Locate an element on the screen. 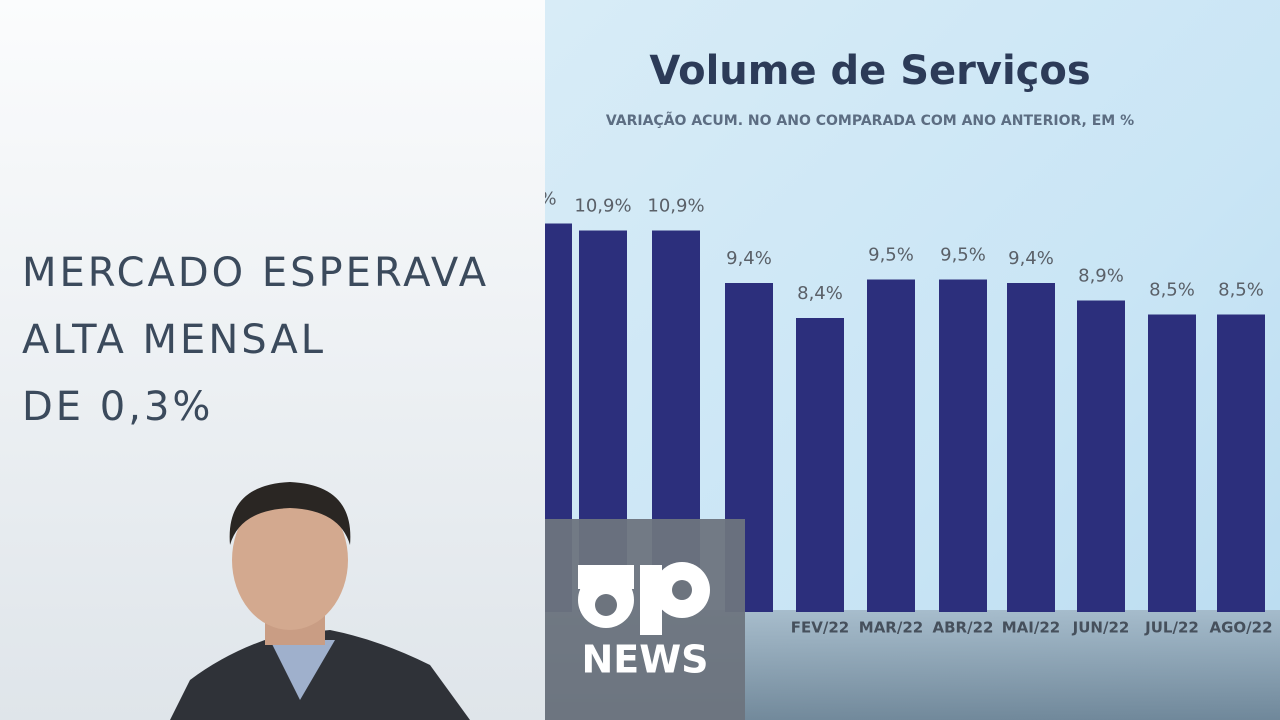 This screenshot has height=720, width=1280. logo: NEWS is located at coordinates (645, 619).